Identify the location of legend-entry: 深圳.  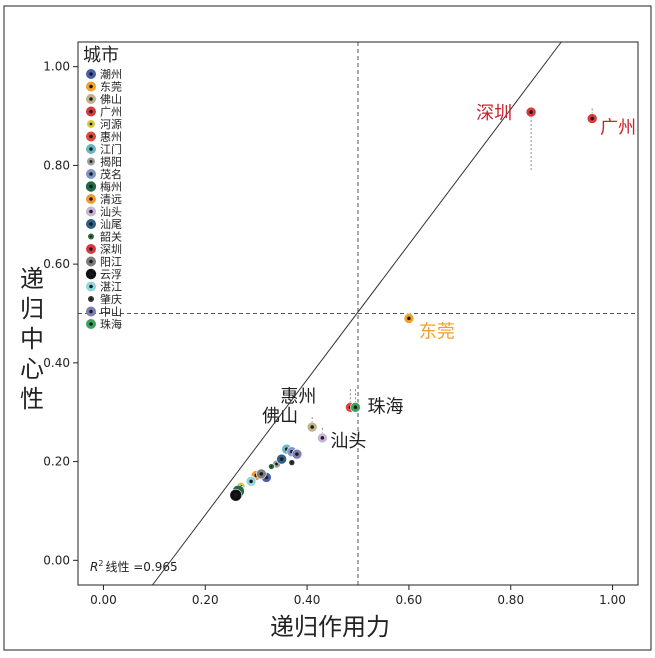
(111, 249).